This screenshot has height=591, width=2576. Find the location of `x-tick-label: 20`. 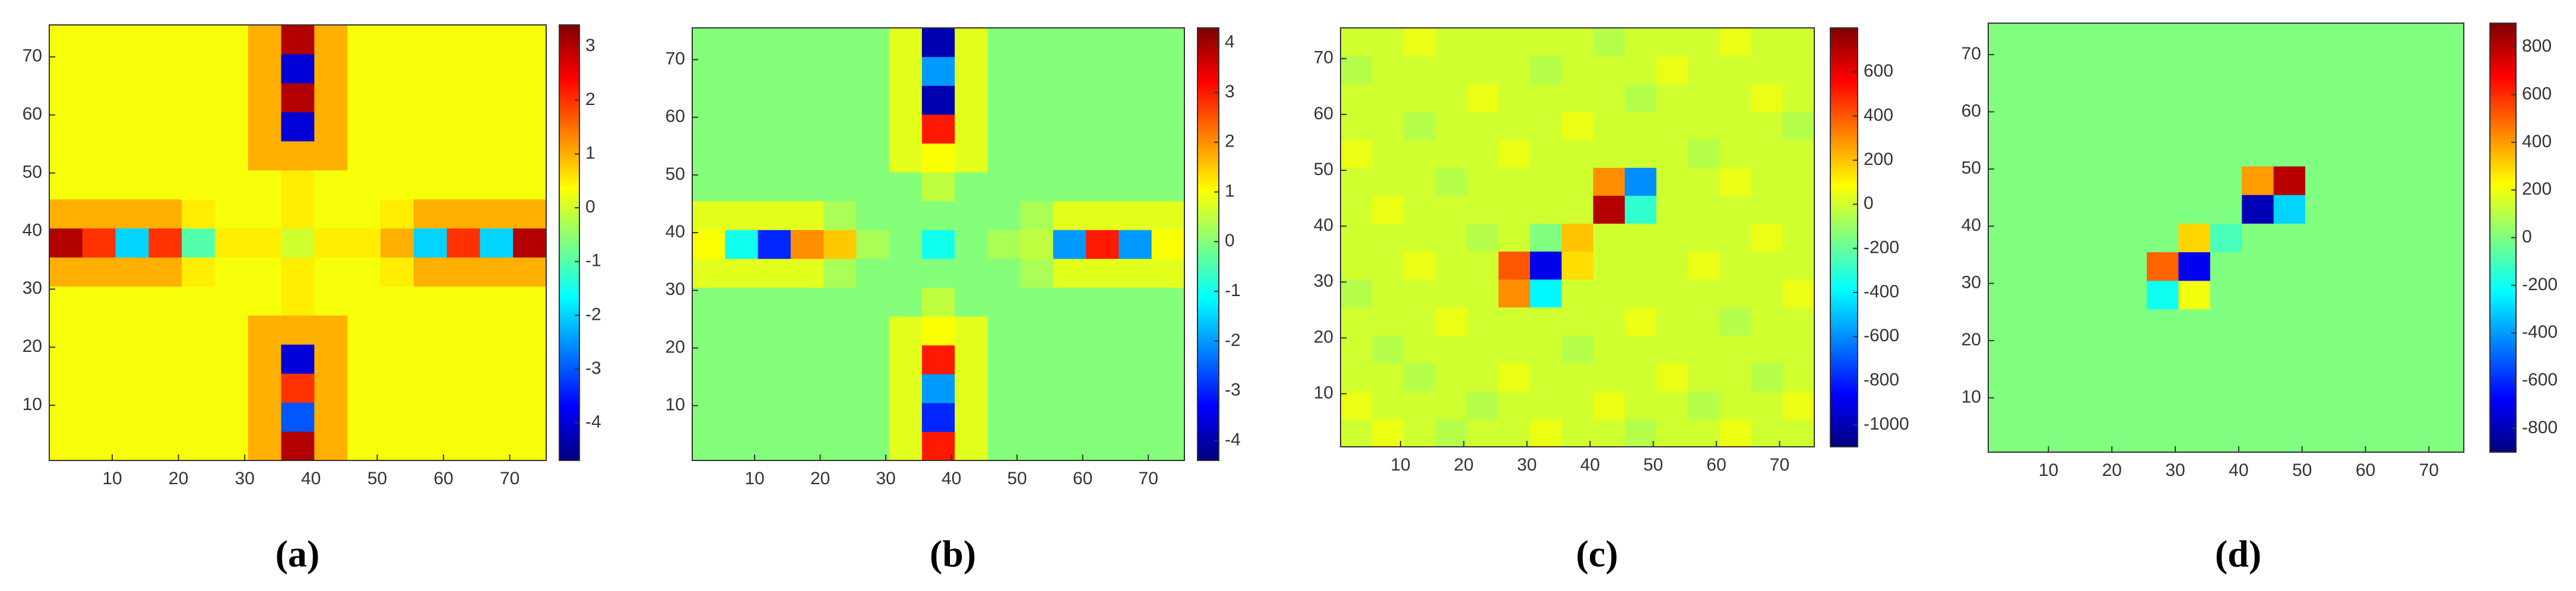

x-tick-label: 20 is located at coordinates (1464, 465).